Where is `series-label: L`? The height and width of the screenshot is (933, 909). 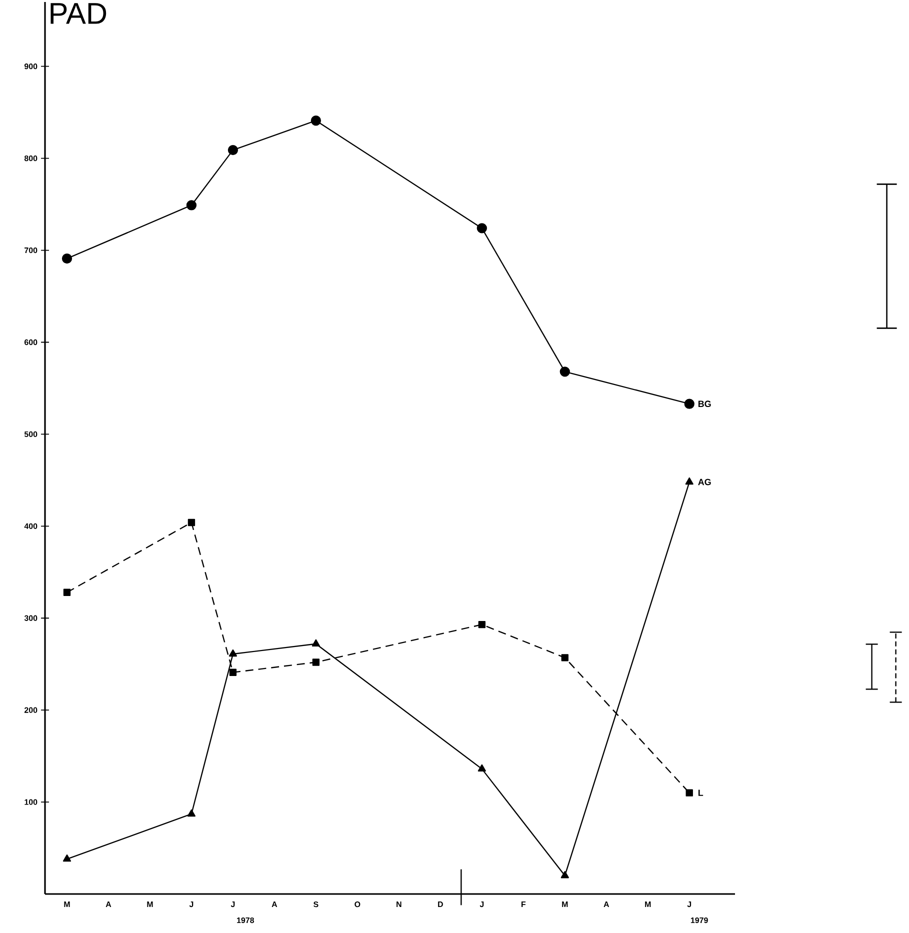 series-label: L is located at coordinates (701, 793).